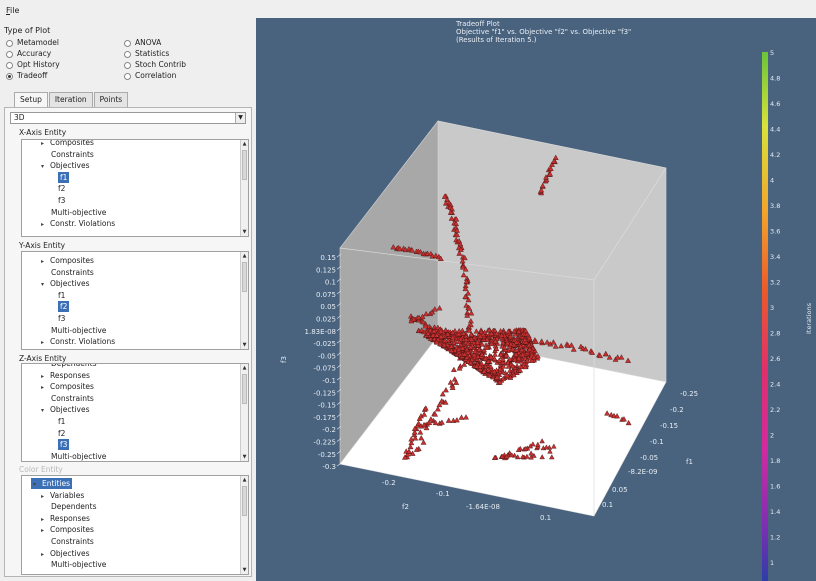 This screenshot has width=816, height=581. Describe the element at coordinates (155, 65) in the screenshot. I see `radio-stoch-contrib: Stoch Contrib` at that location.